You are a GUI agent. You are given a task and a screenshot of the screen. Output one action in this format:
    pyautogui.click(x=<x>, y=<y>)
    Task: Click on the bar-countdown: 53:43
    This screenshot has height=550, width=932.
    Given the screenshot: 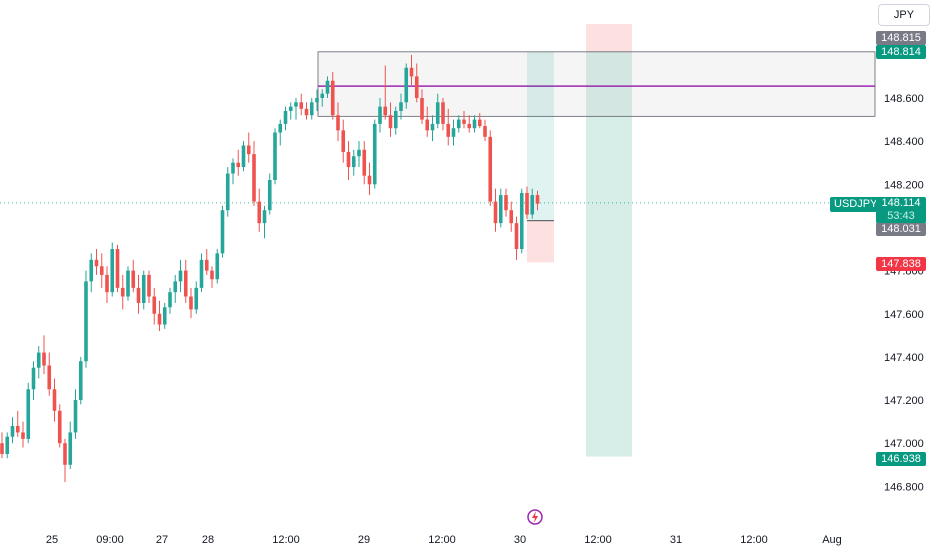 What is the action you would take?
    pyautogui.click(x=901, y=216)
    